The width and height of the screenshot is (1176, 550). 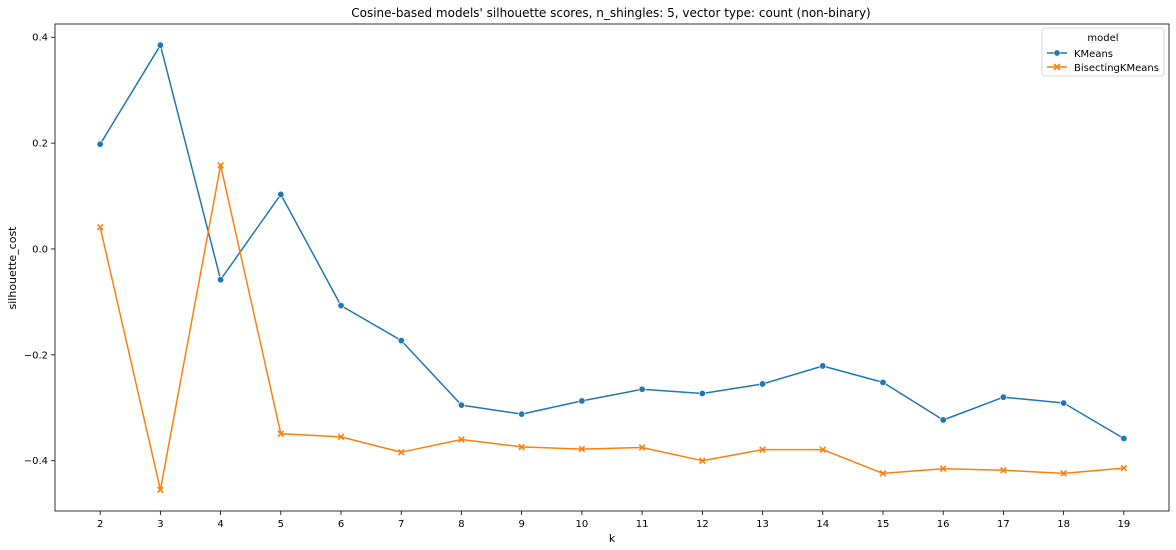 I want to click on x-tick-label: 16, so click(x=943, y=524).